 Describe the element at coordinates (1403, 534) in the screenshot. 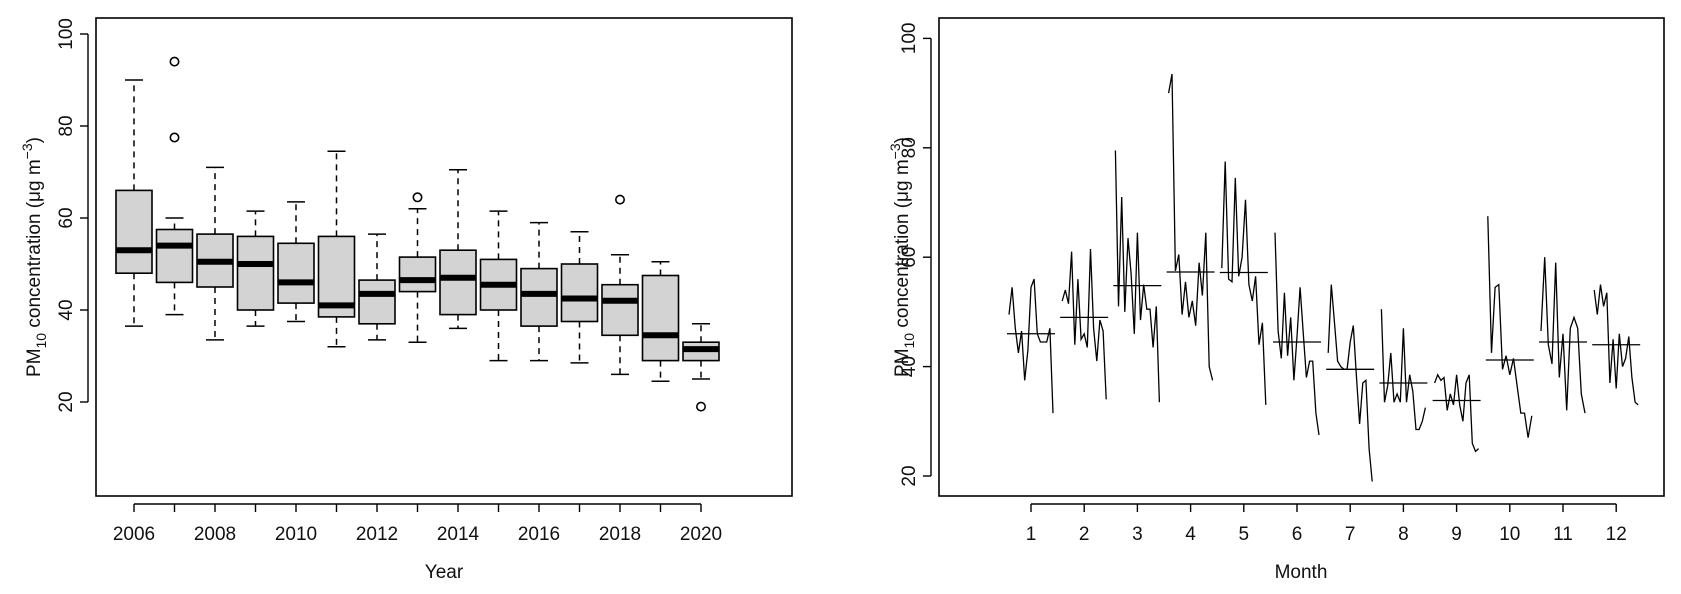

I see `monthly-x-tick-label: 8` at that location.